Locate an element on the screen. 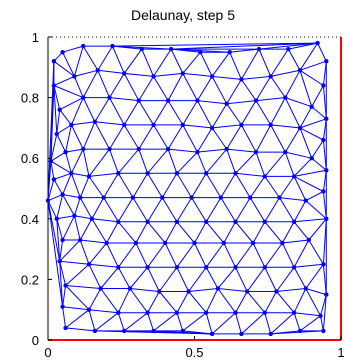  y-tick-label: 0.2 is located at coordinates (30, 279).